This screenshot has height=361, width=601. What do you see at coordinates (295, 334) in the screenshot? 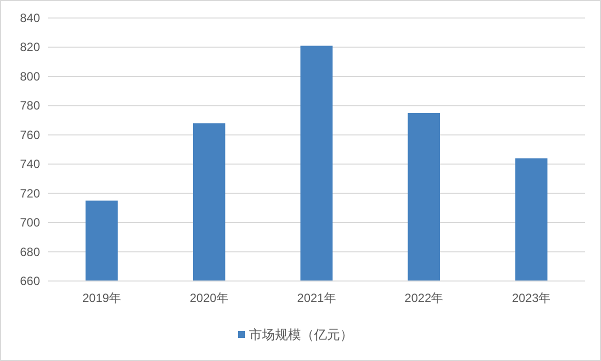
I see `legend: 市场规模（亿元）` at bounding box center [295, 334].